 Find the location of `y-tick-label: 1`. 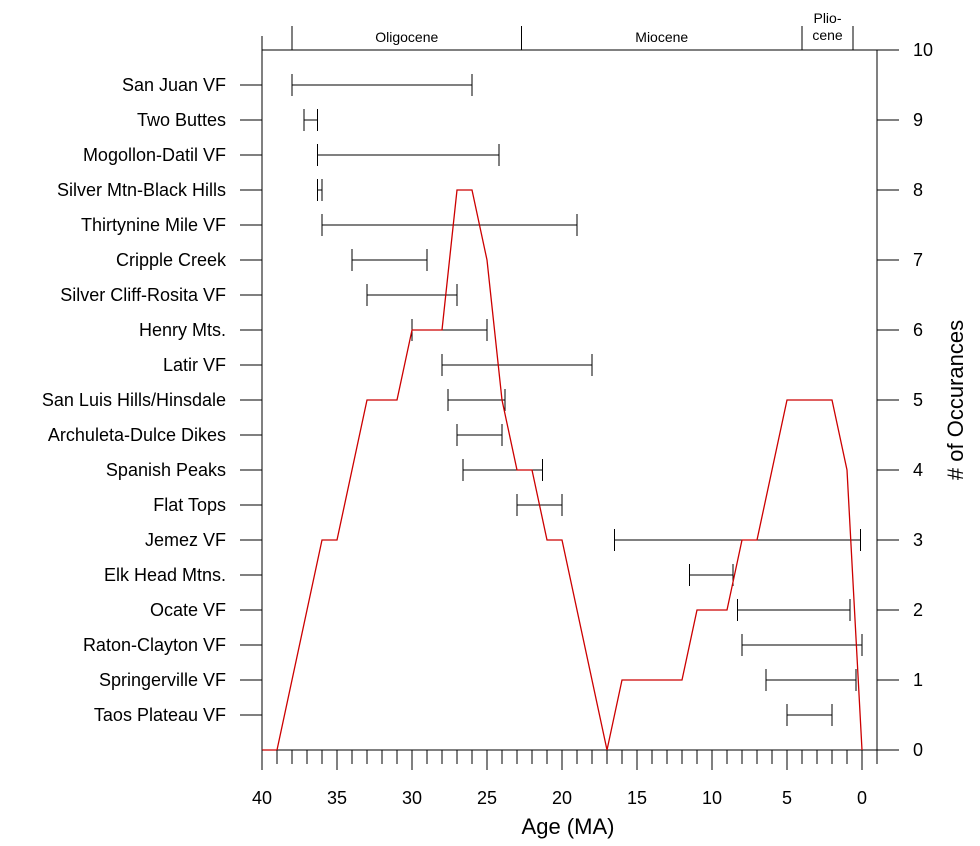

y-tick-label: 1 is located at coordinates (918, 680).